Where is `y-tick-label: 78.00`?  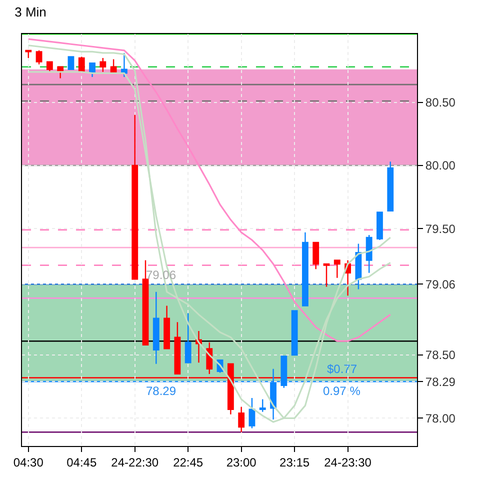
y-tick-label: 78.00 is located at coordinates (440, 418).